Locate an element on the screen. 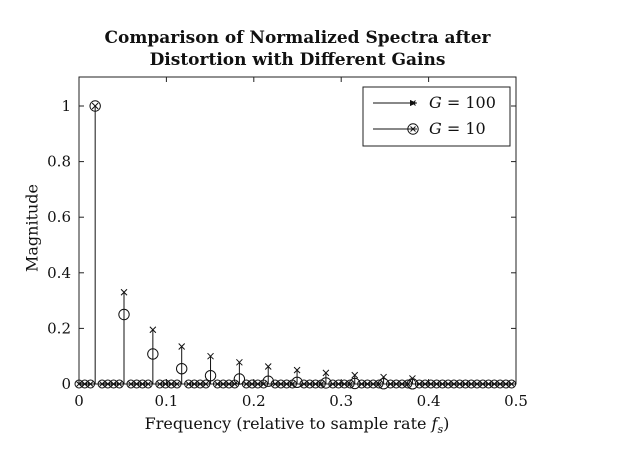 The height and width of the screenshot is (449, 626). legend-g10-marker is located at coordinates (413, 129).